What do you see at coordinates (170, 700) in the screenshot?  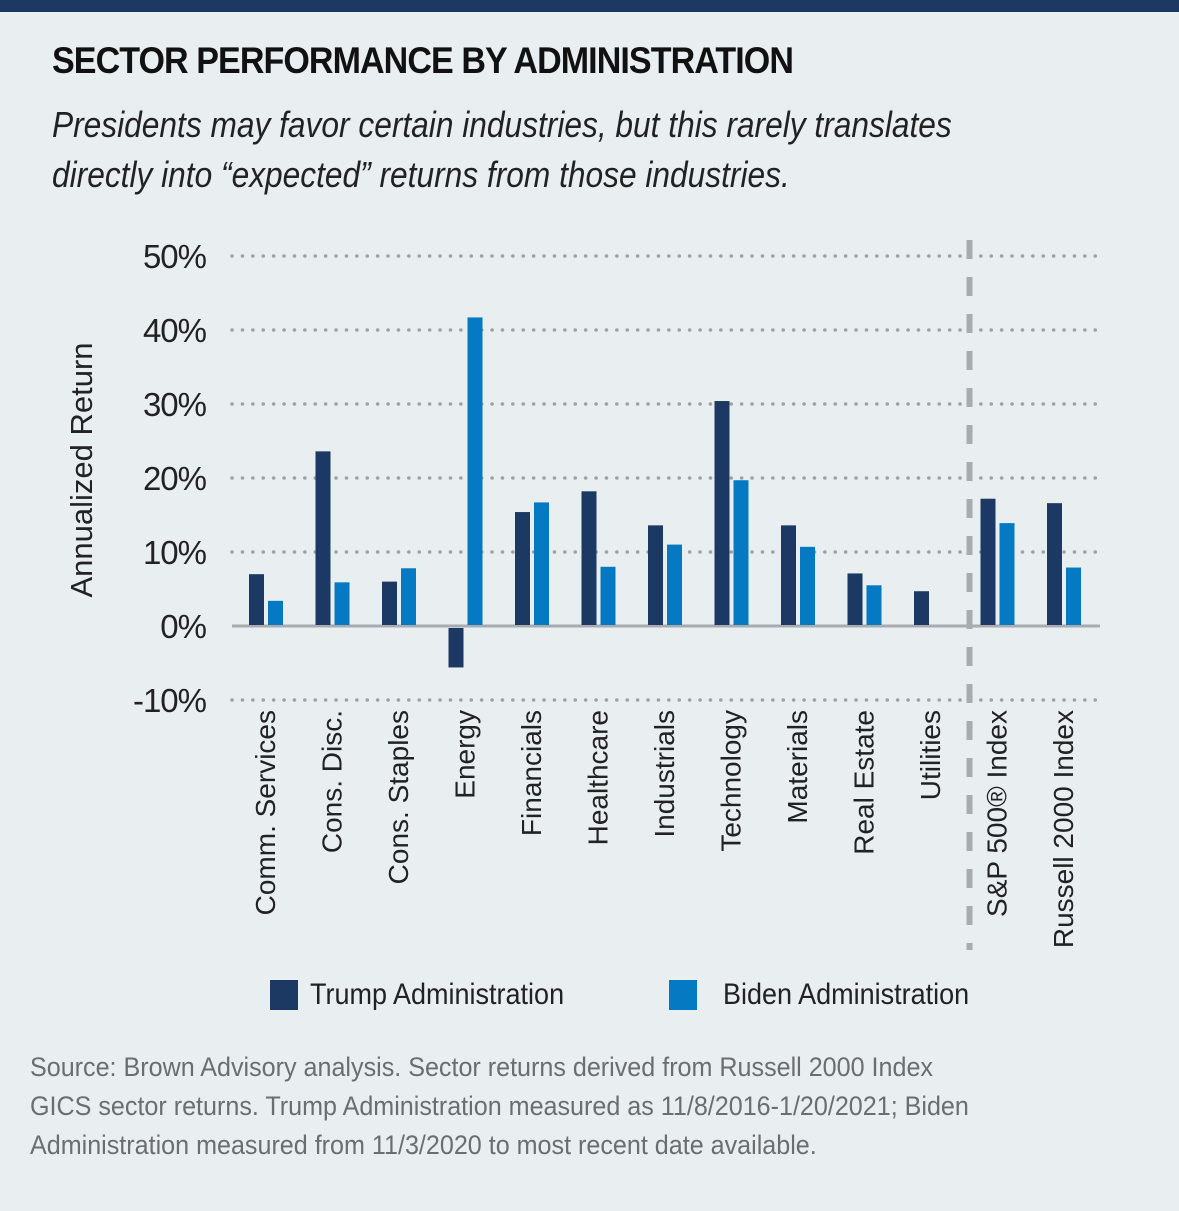 I see `y-tick-label: -10%` at bounding box center [170, 700].